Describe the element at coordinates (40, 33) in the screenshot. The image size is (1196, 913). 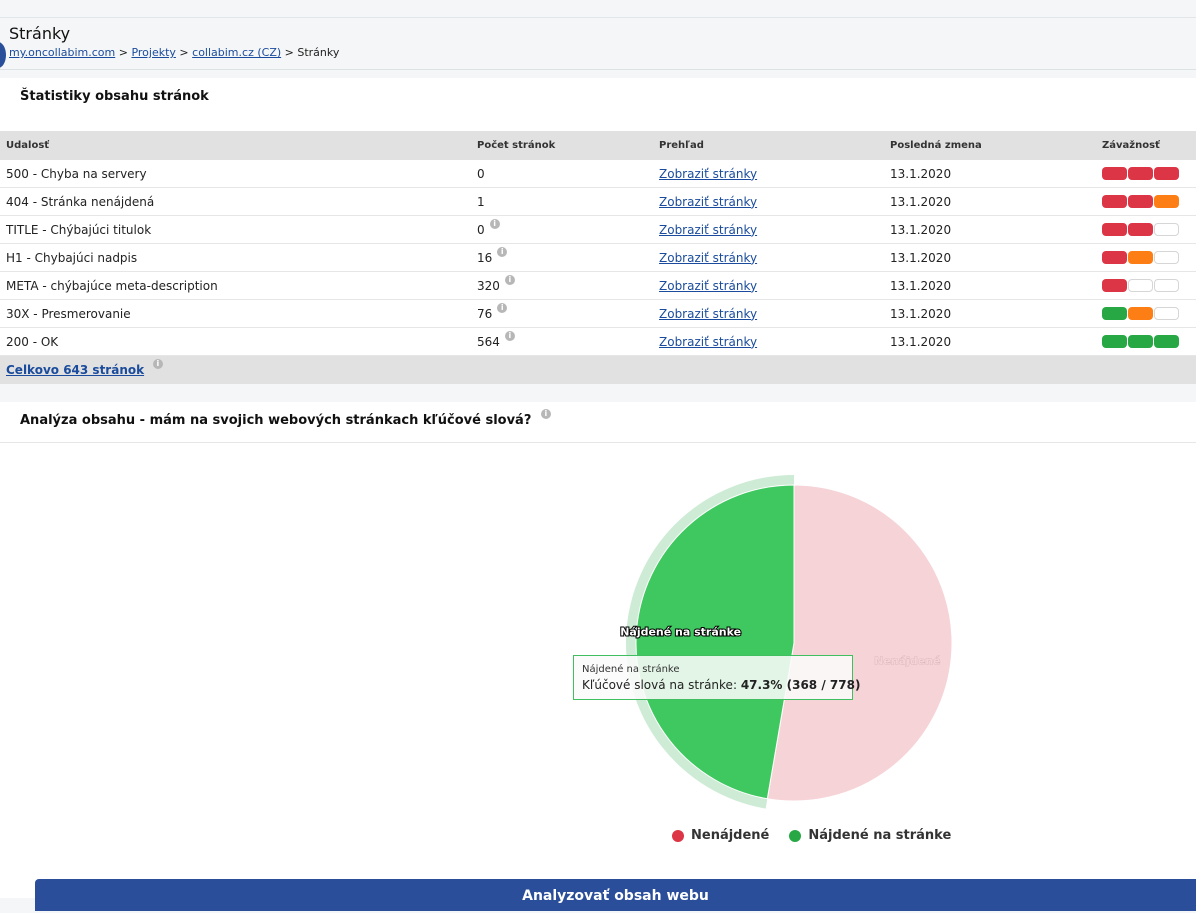
I see `page-title: Stránky` at that location.